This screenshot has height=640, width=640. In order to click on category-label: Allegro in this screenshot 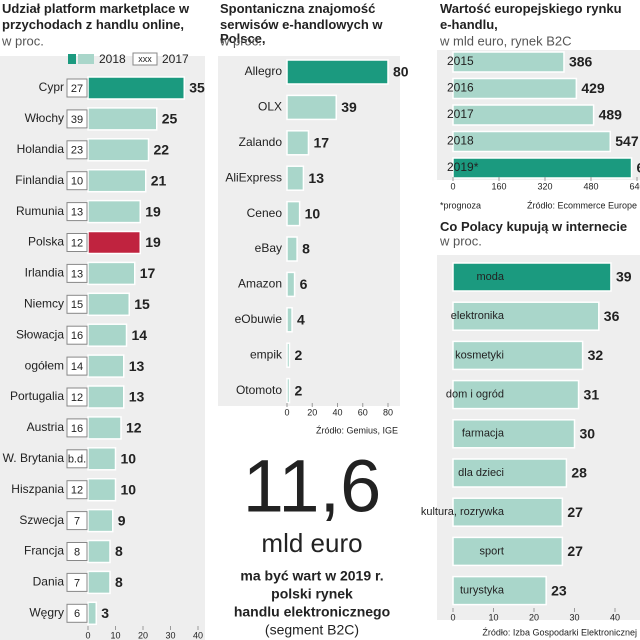, I will do `click(264, 71)`.